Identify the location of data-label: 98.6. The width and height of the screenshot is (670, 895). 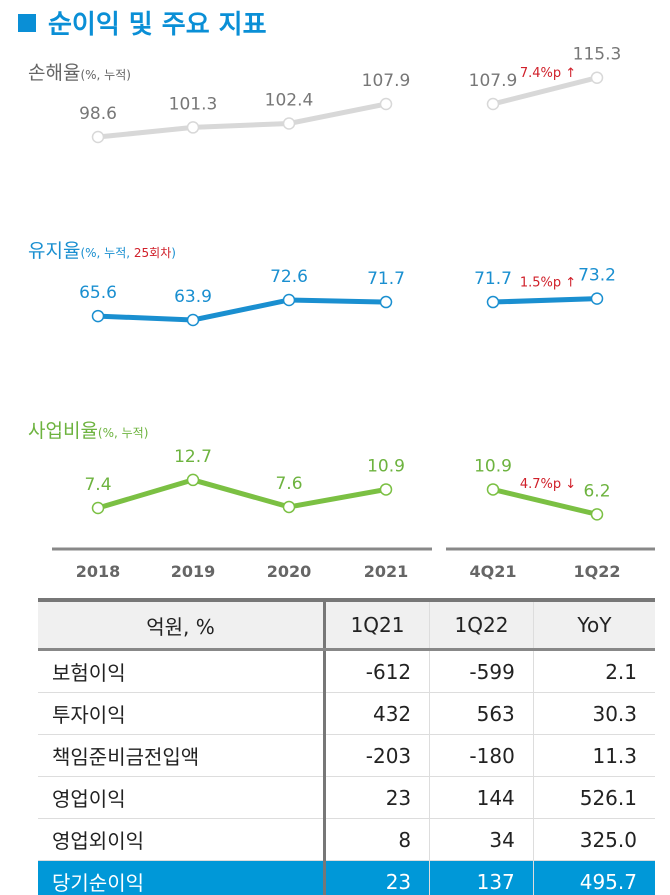
(98, 114).